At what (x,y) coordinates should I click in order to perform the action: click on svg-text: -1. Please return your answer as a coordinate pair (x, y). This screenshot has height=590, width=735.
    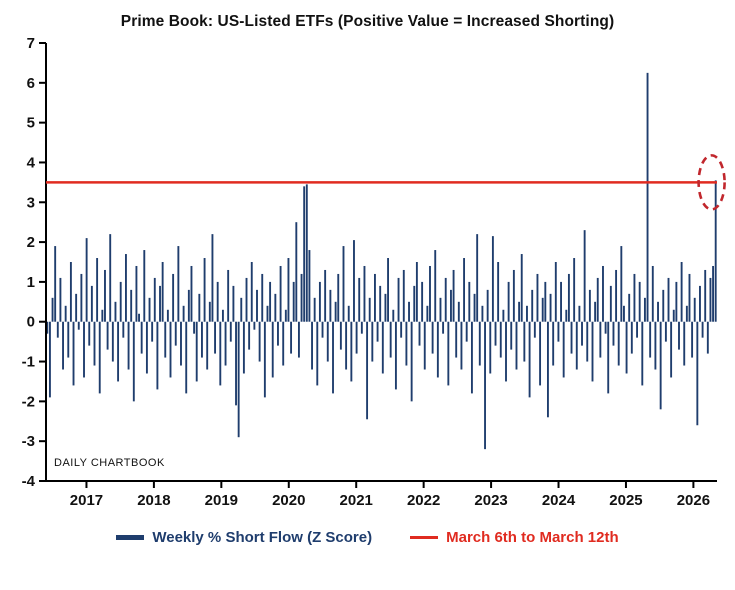
    Looking at the image, I should click on (28, 362).